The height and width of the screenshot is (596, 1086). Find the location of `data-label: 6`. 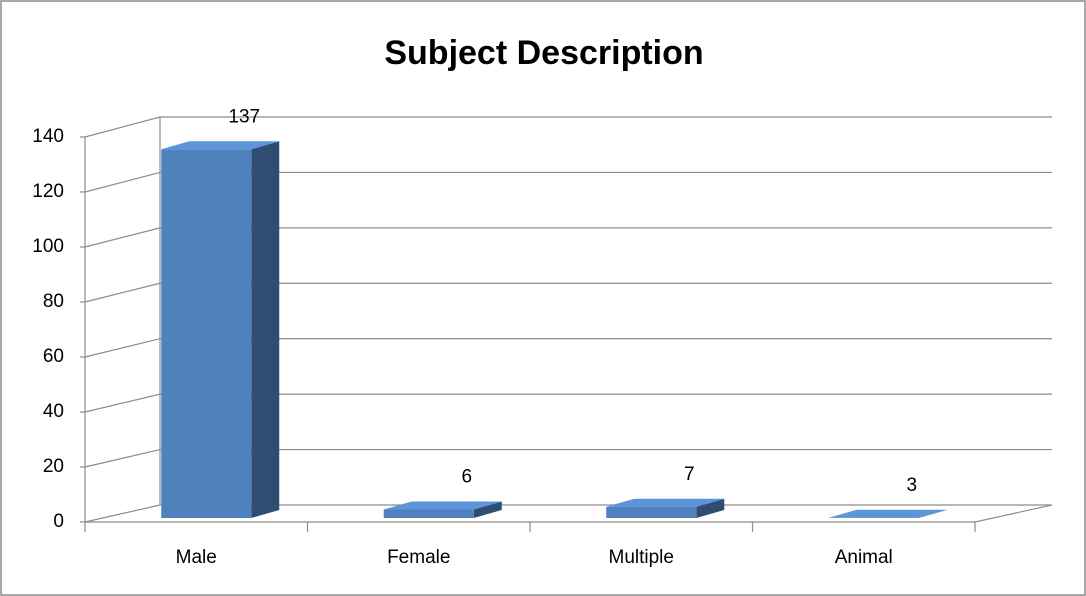

data-label: 6 is located at coordinates (466, 477).